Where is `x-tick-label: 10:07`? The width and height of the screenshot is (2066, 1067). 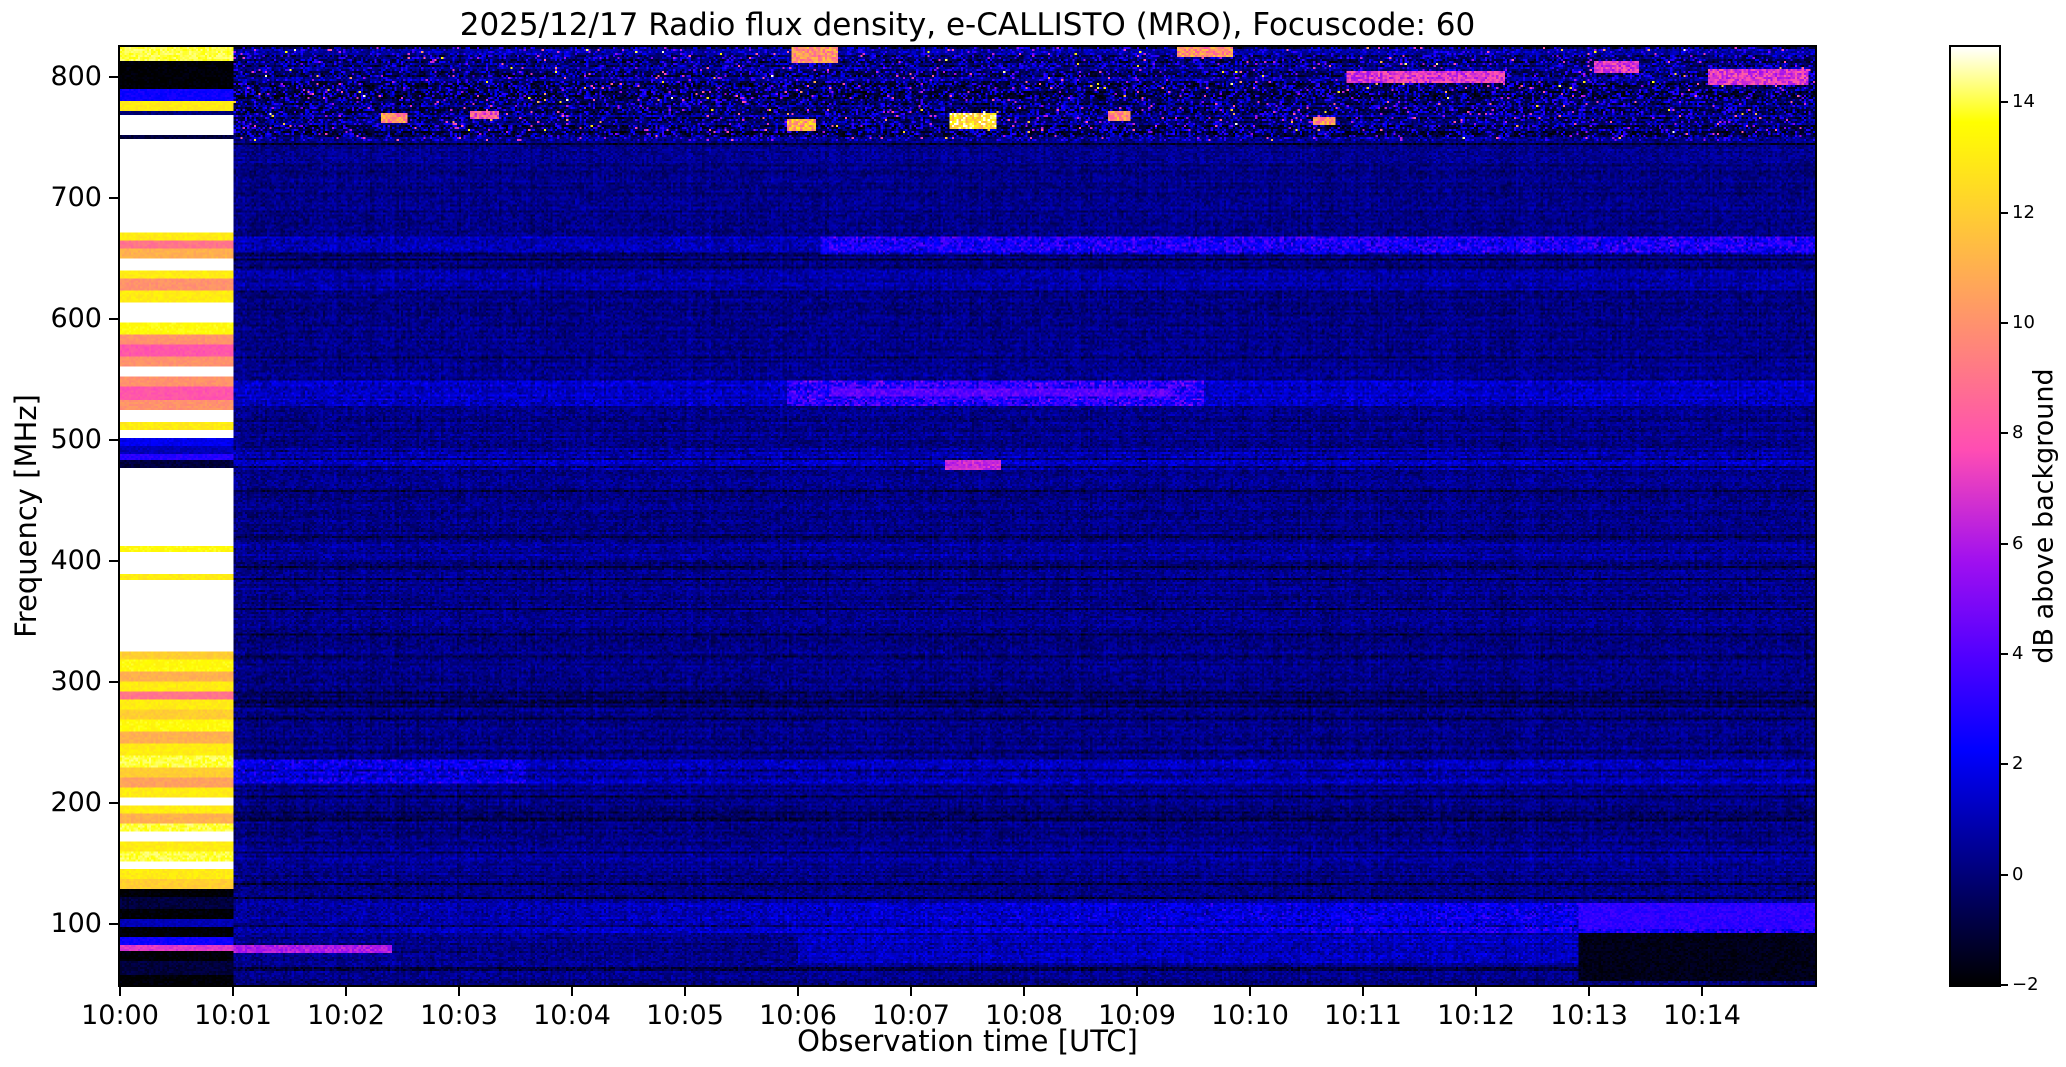
x-tick-label: 10:07 is located at coordinates (911, 1015).